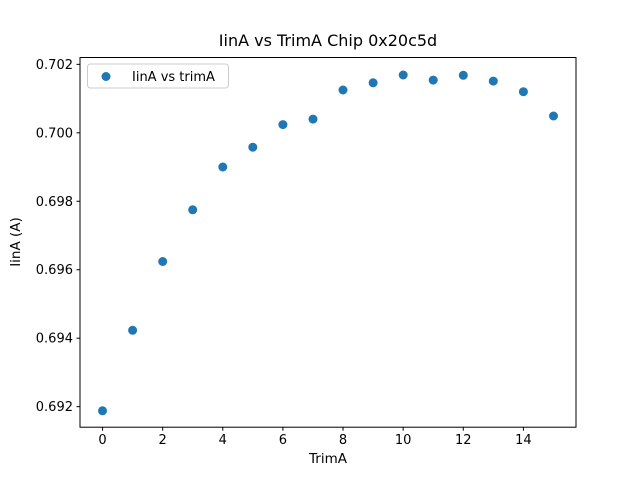 The height and width of the screenshot is (480, 640). What do you see at coordinates (54, 270) in the screenshot?
I see `y-tick-label: 0.696` at bounding box center [54, 270].